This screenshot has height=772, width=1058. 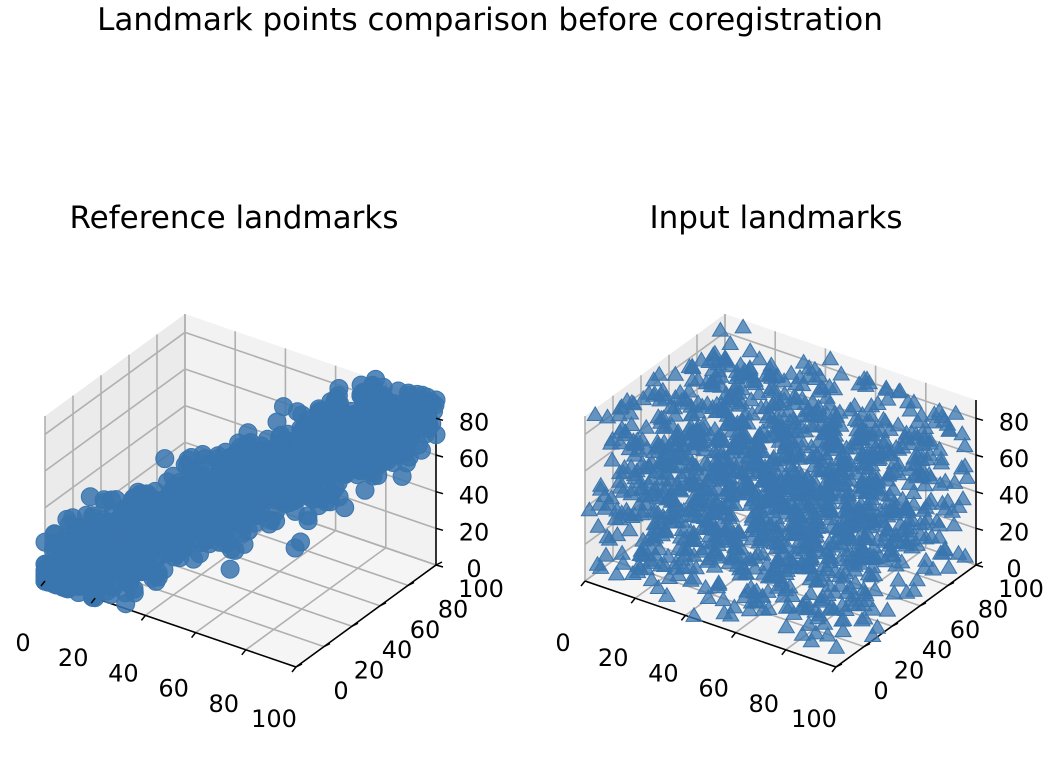 I want to click on z-tick-label: 40, so click(x=474, y=496).